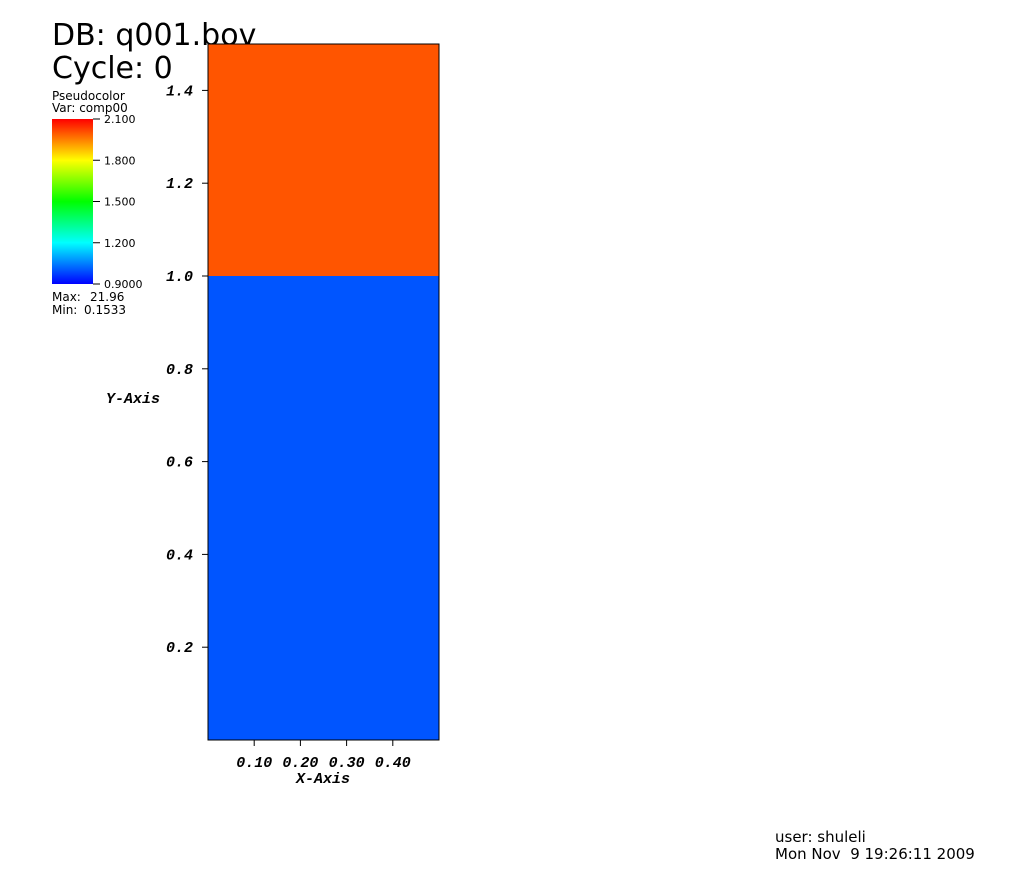 Image resolution: width=1034 pixels, height=872 pixels. What do you see at coordinates (72, 201) in the screenshot?
I see `colorbar` at bounding box center [72, 201].